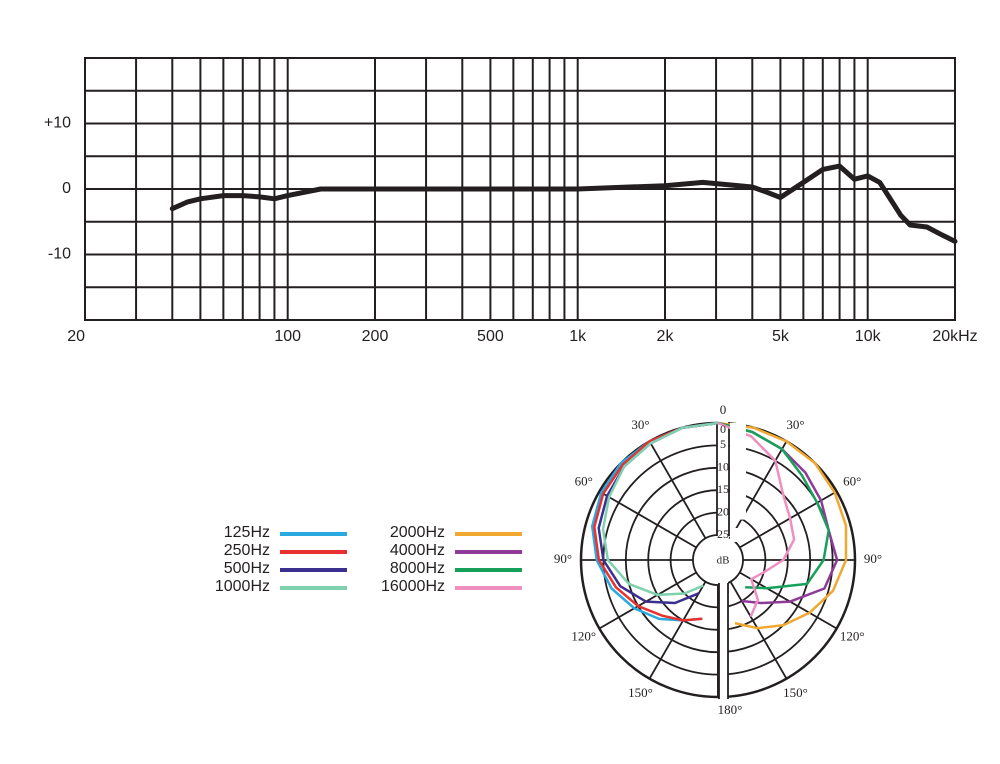  Describe the element at coordinates (723, 444) in the screenshot. I see `ring-label: 5` at that location.